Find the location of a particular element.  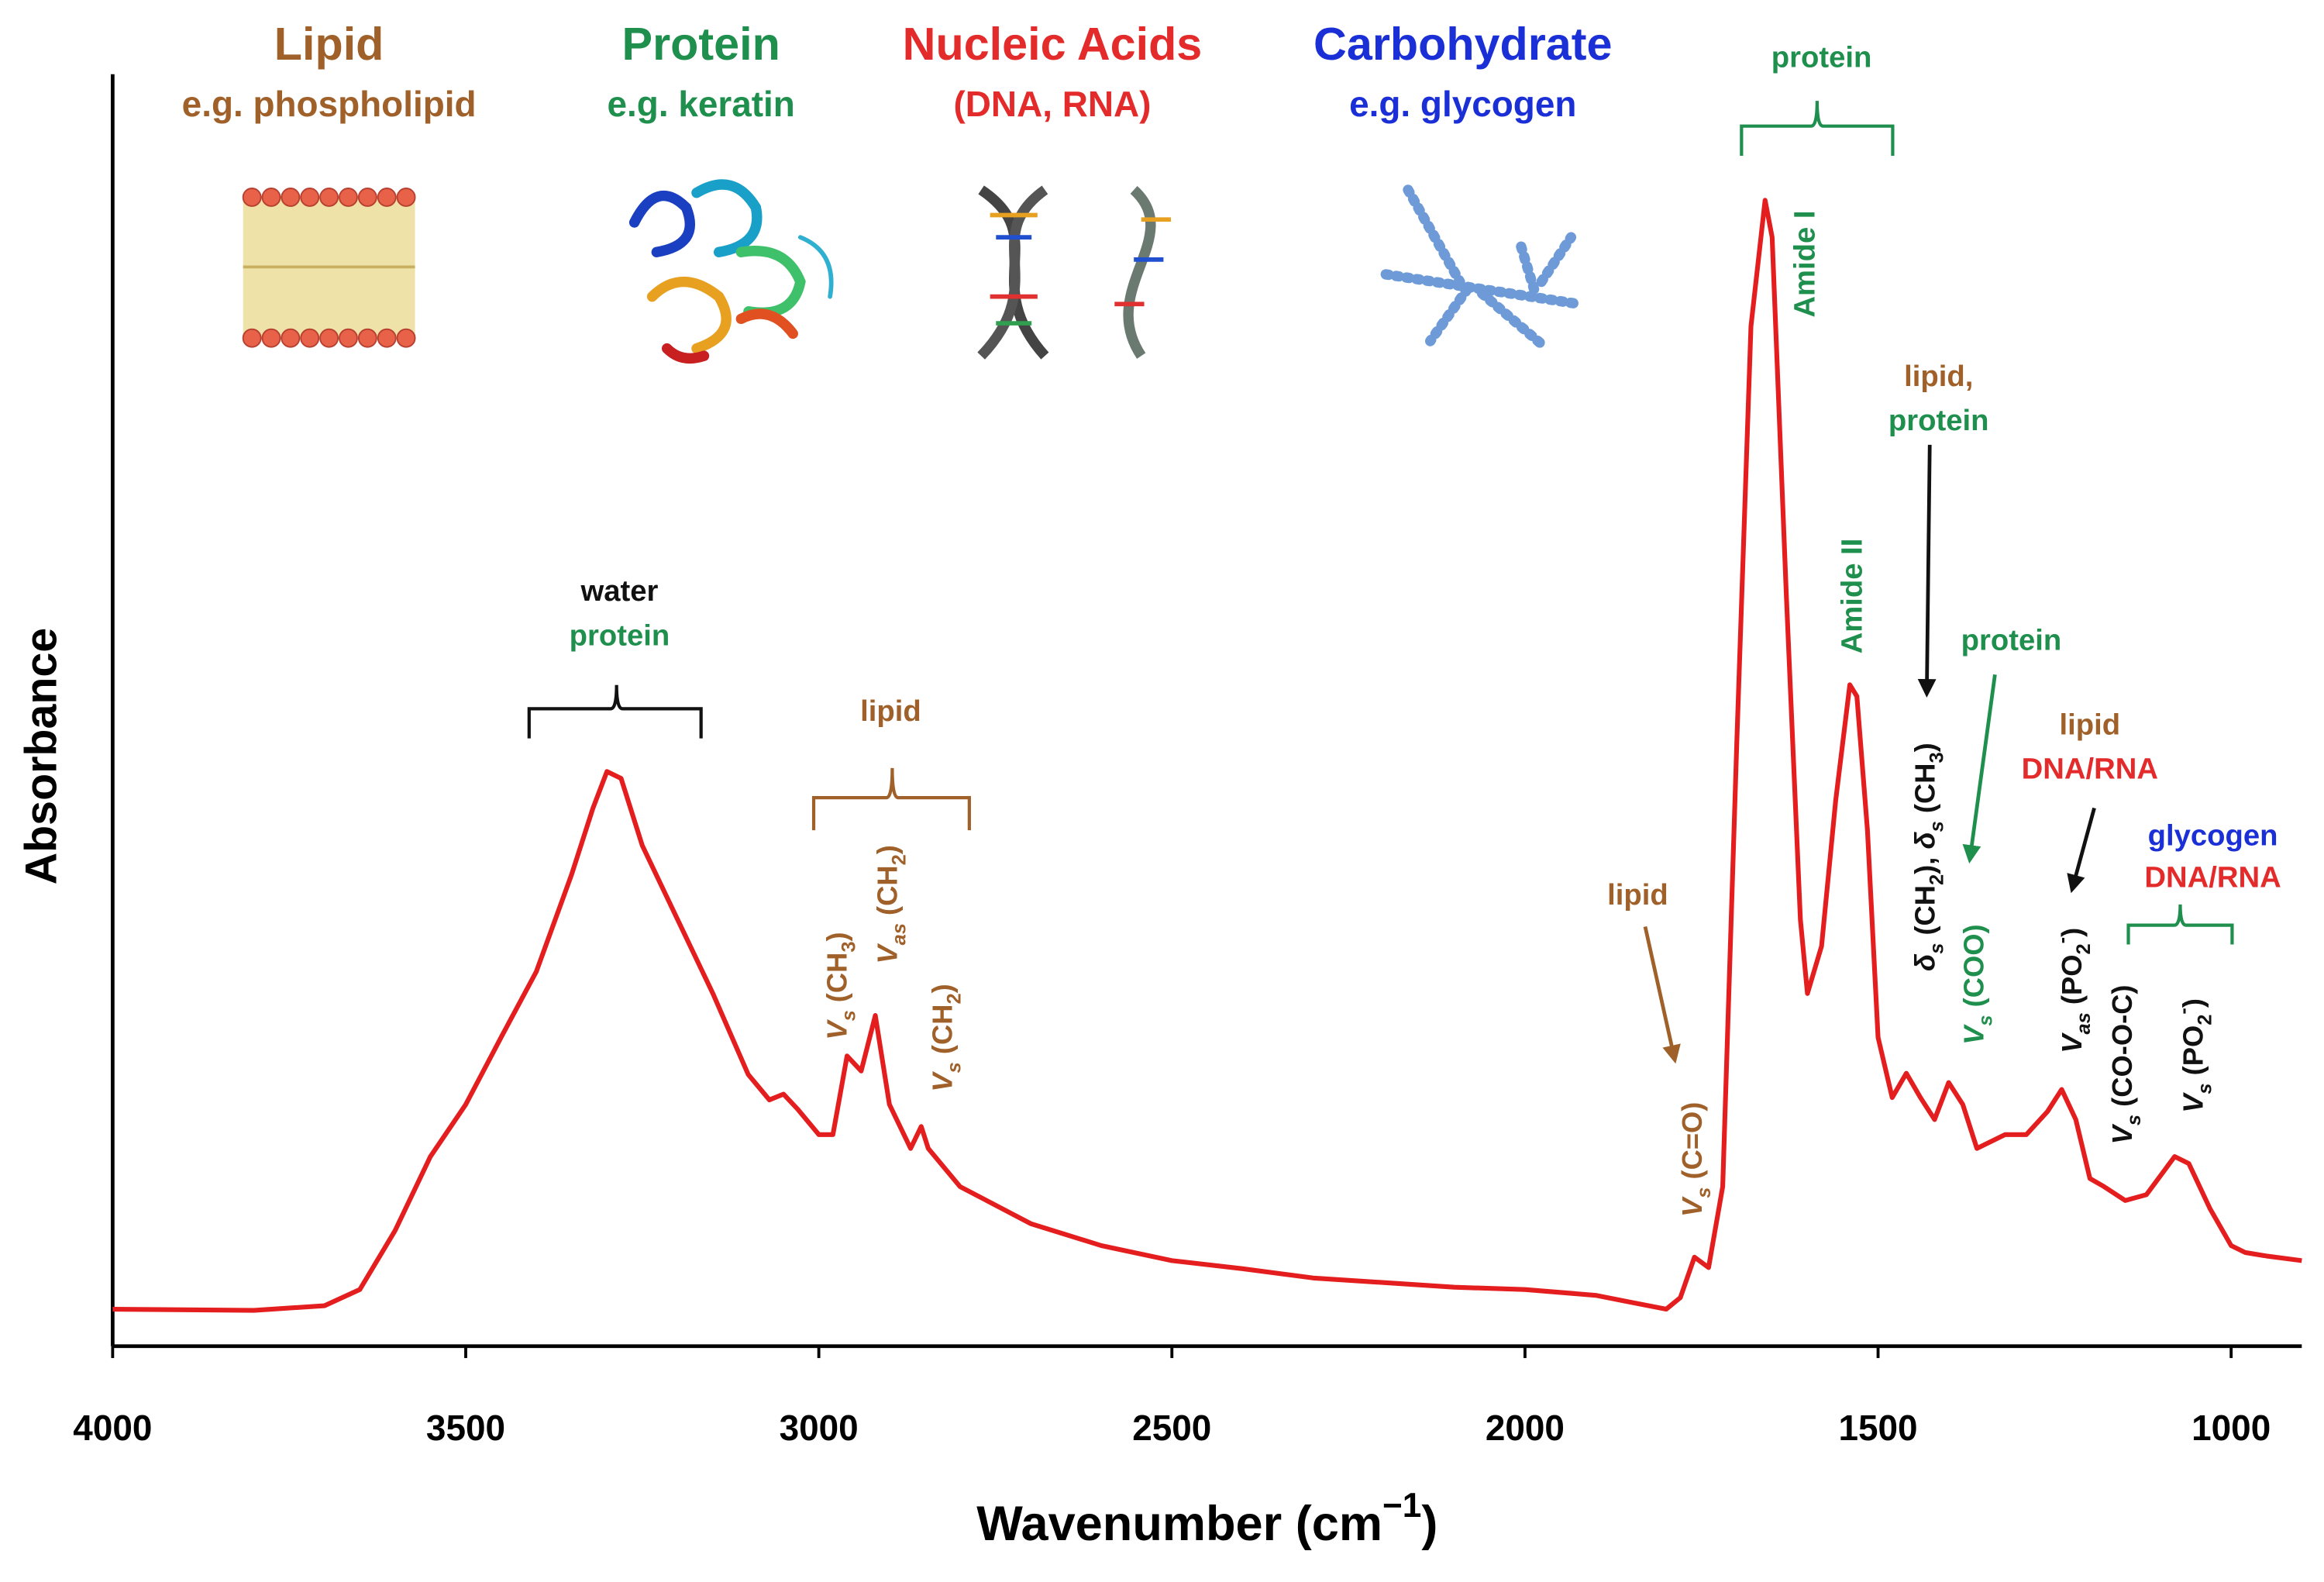

x-tick-label: 2500 is located at coordinates (1171, 1428).